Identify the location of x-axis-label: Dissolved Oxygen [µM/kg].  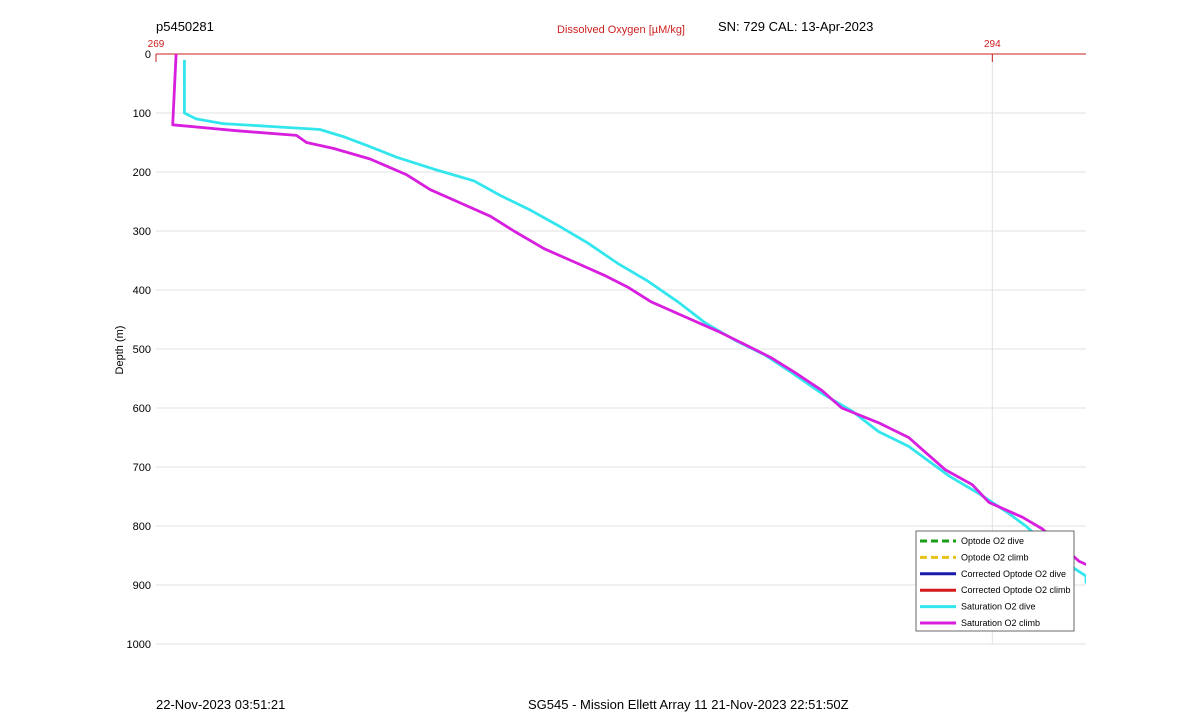
(621, 30).